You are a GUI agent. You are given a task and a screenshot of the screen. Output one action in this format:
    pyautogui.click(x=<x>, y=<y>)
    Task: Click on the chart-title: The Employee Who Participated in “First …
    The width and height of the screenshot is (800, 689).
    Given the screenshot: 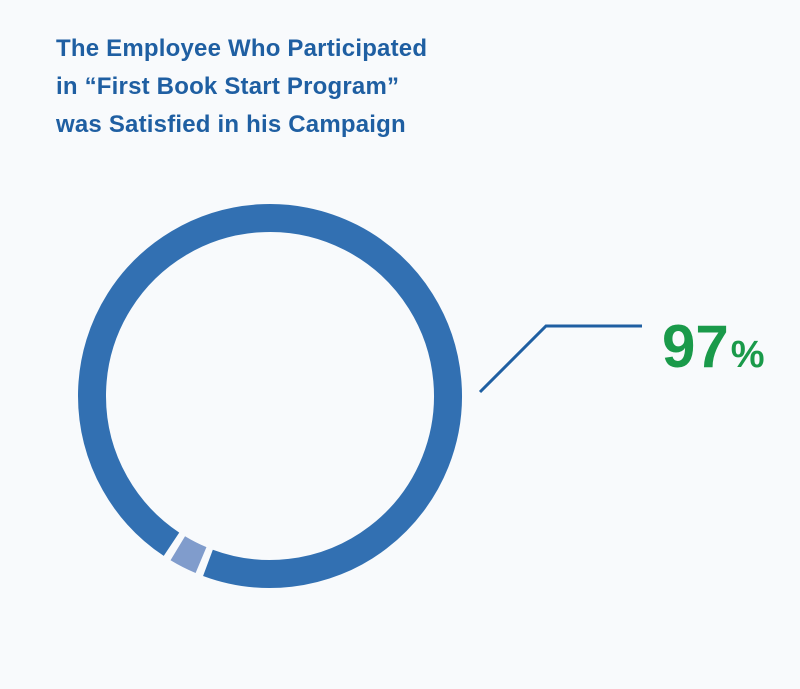 What is the action you would take?
    pyautogui.click(x=336, y=87)
    